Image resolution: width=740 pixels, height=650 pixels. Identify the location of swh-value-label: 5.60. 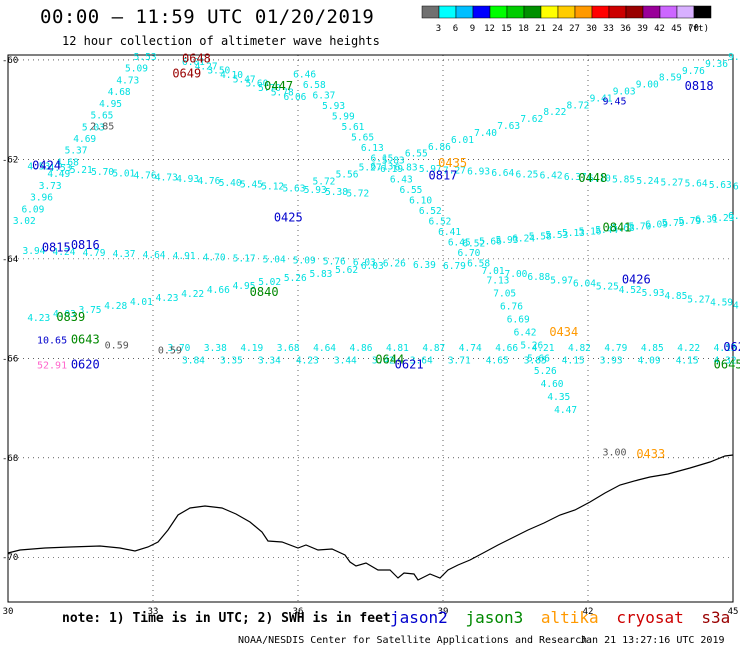
(256, 84).